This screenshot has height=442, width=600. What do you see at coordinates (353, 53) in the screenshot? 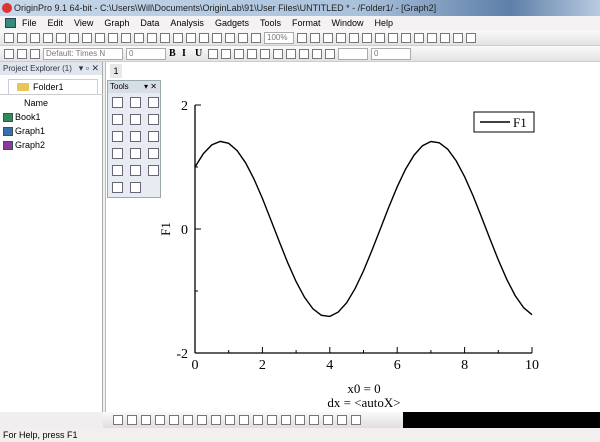
I see `line-style-combo` at bounding box center [353, 53].